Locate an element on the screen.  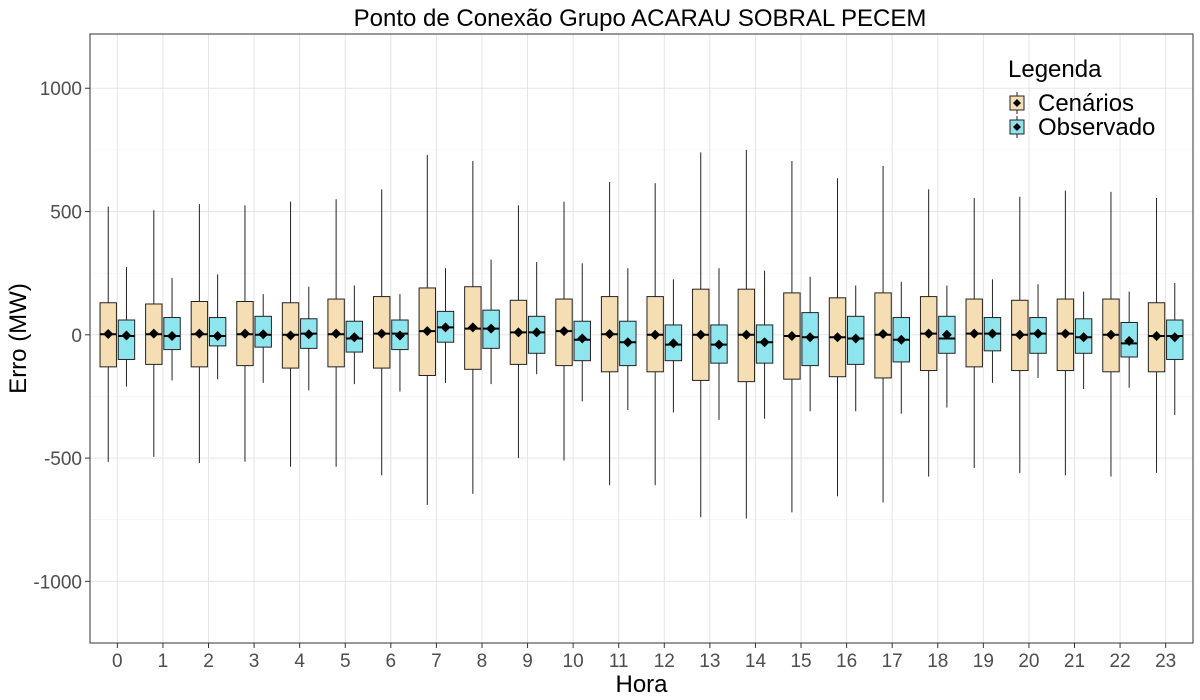
x-tick-label: 13 is located at coordinates (709, 661).